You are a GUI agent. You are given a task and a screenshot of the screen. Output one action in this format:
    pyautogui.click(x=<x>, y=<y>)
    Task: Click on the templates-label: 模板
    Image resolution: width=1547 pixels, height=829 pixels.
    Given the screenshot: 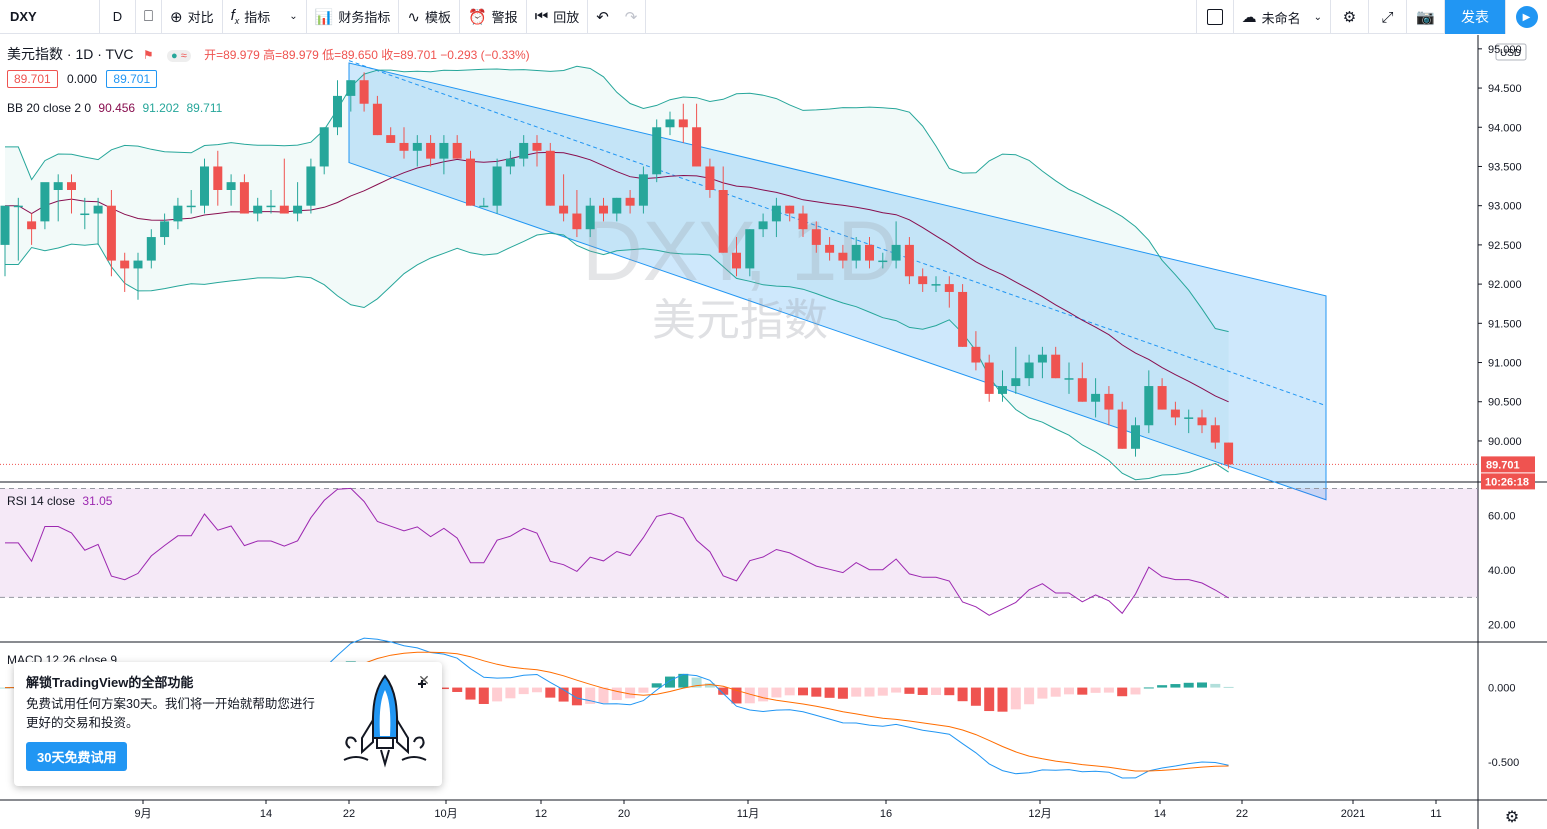 What is the action you would take?
    pyautogui.click(x=437, y=17)
    